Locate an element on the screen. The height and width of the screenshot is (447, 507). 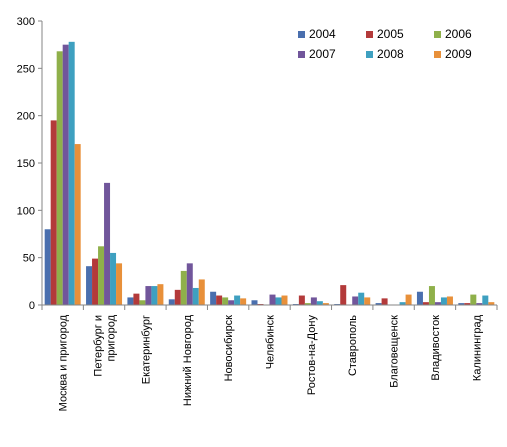
y-tick-label: 150 is located at coordinates (26, 164).